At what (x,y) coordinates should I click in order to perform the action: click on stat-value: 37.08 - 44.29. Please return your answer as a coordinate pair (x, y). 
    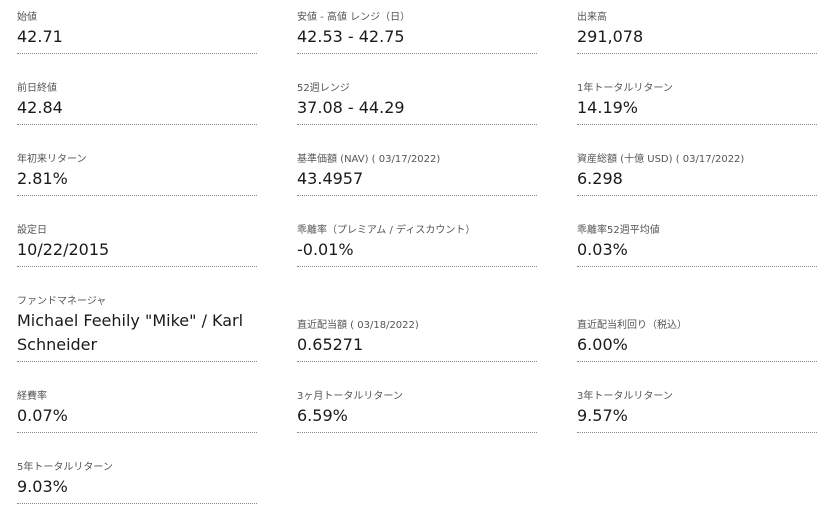
    Looking at the image, I should click on (351, 107).